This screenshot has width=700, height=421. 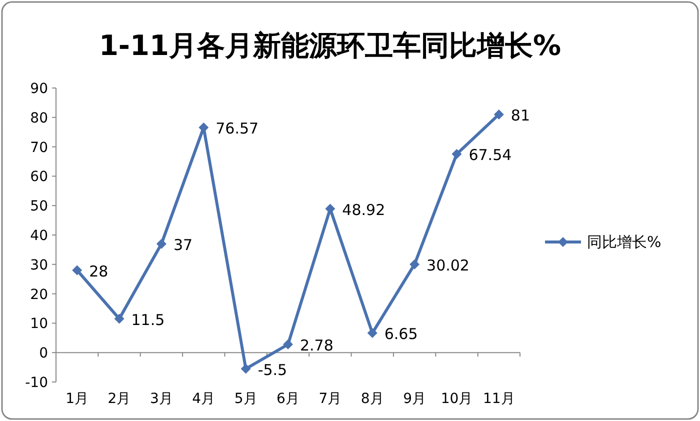 What do you see at coordinates (36, 383) in the screenshot?
I see `y-tick-label: -10` at bounding box center [36, 383].